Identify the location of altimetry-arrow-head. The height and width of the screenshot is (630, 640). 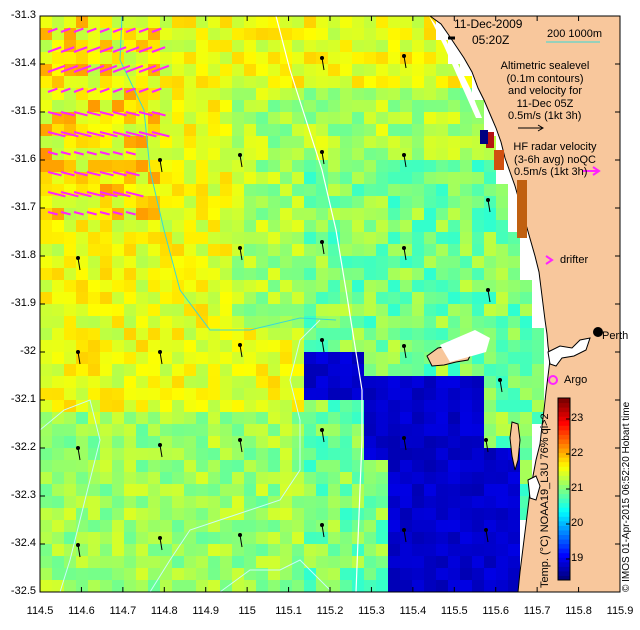
(322, 430).